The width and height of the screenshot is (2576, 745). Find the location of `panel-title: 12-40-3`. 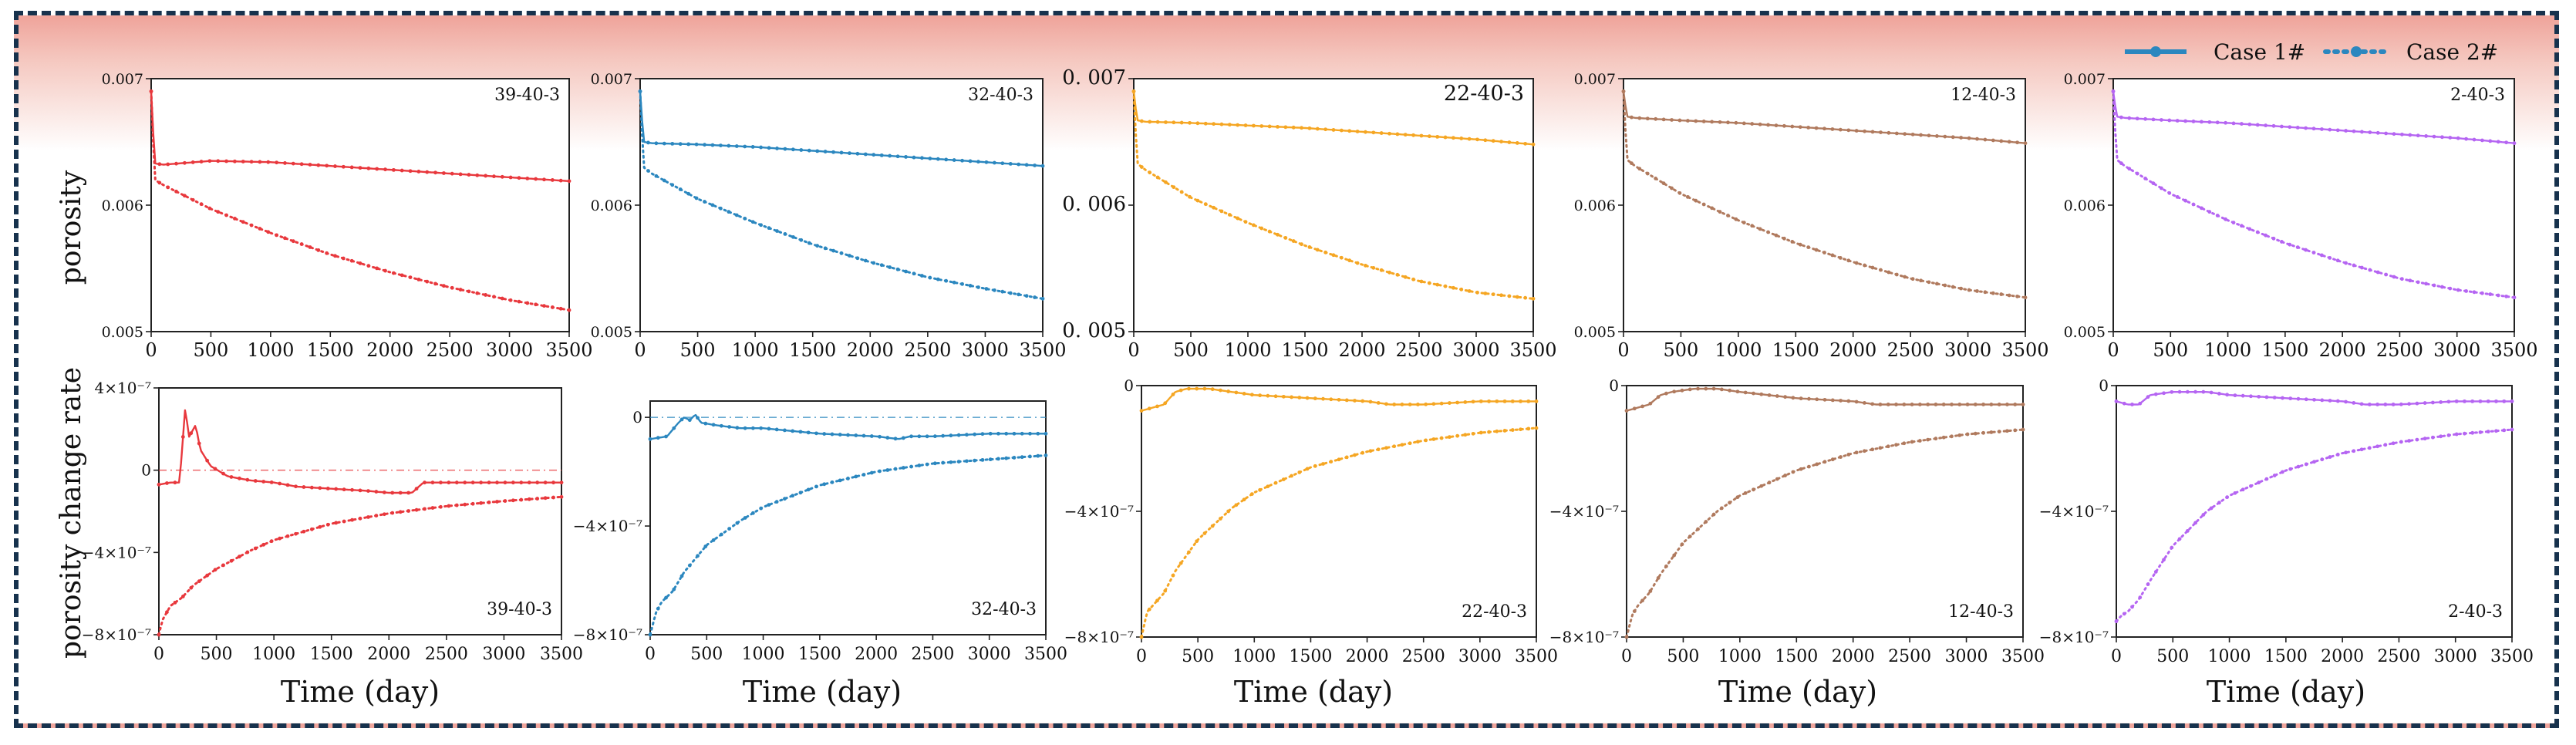

panel-title: 12-40-3 is located at coordinates (1981, 612).